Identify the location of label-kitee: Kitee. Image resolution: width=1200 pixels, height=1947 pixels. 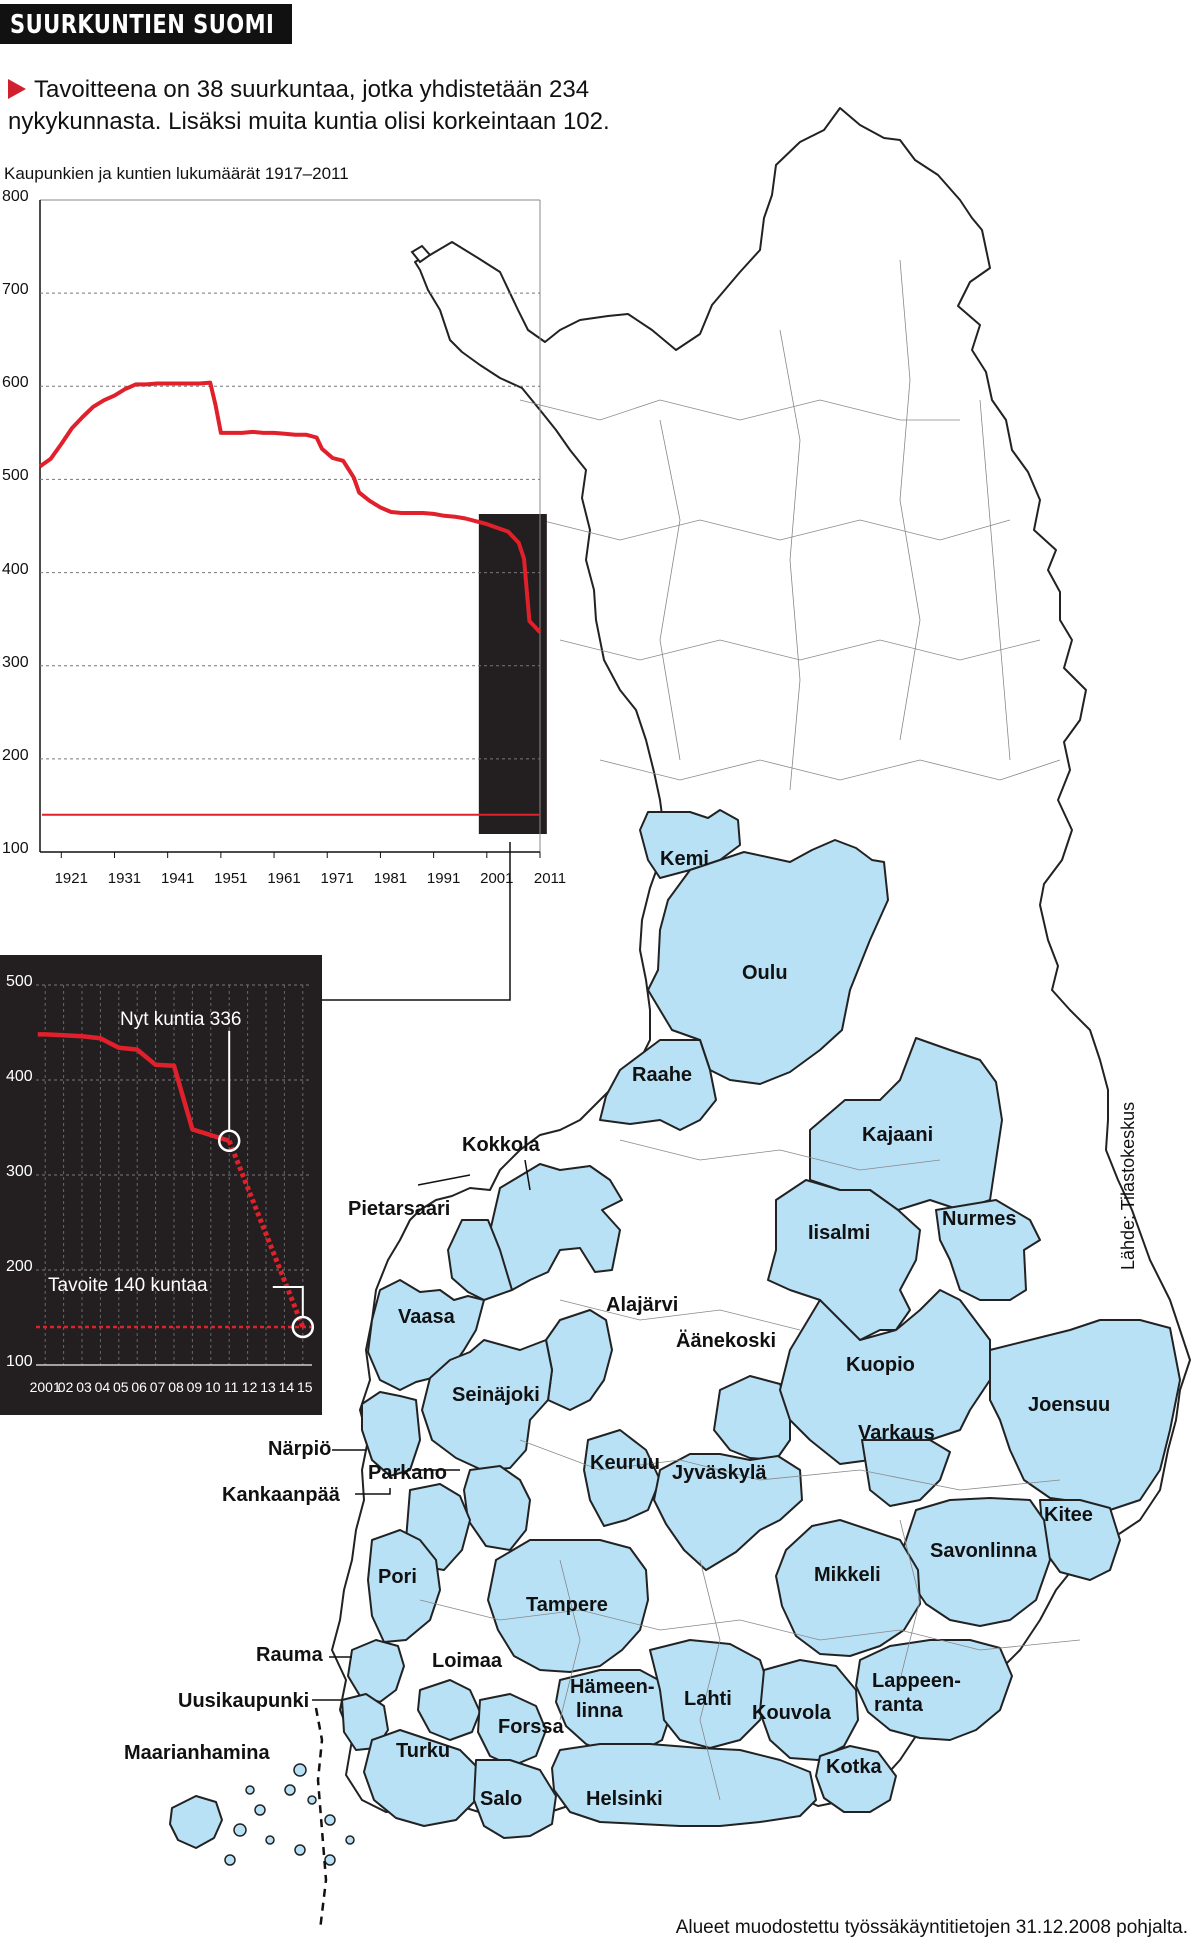
(1068, 1515).